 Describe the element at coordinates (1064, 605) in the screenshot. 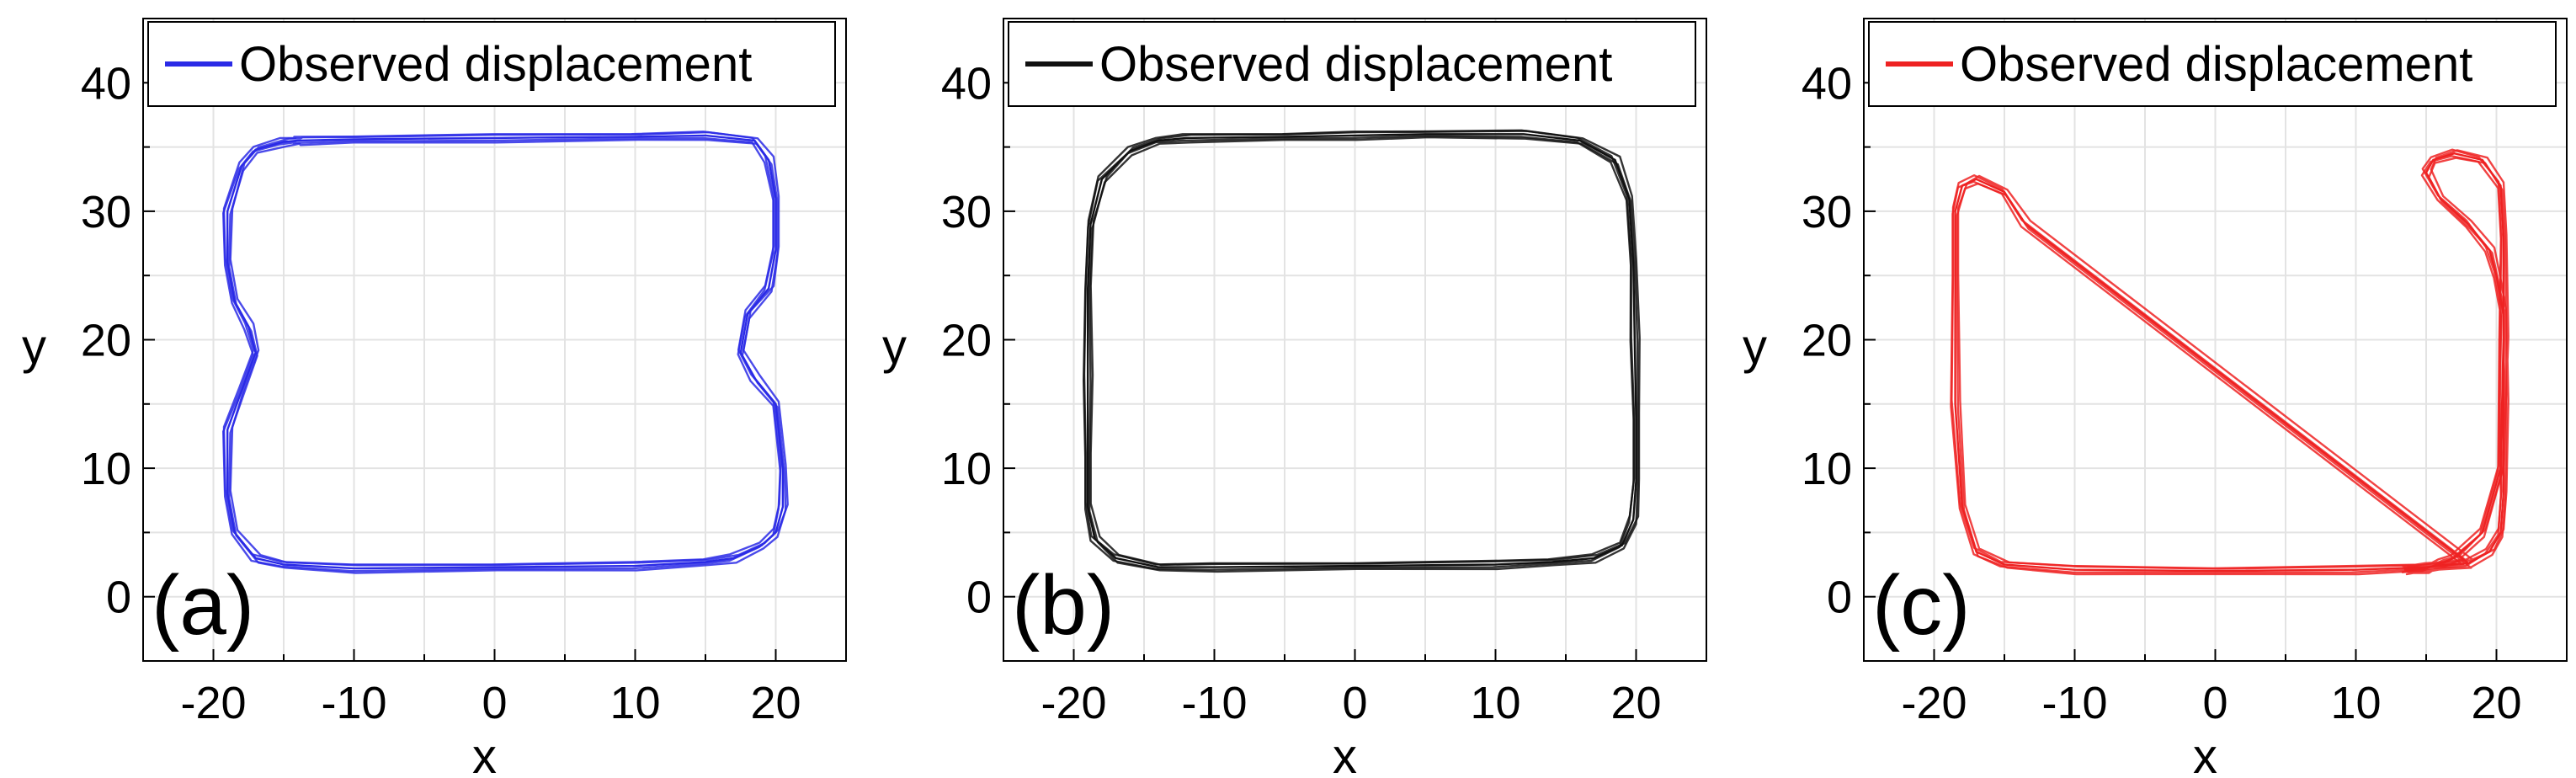

I see `panel-label: (b)` at that location.